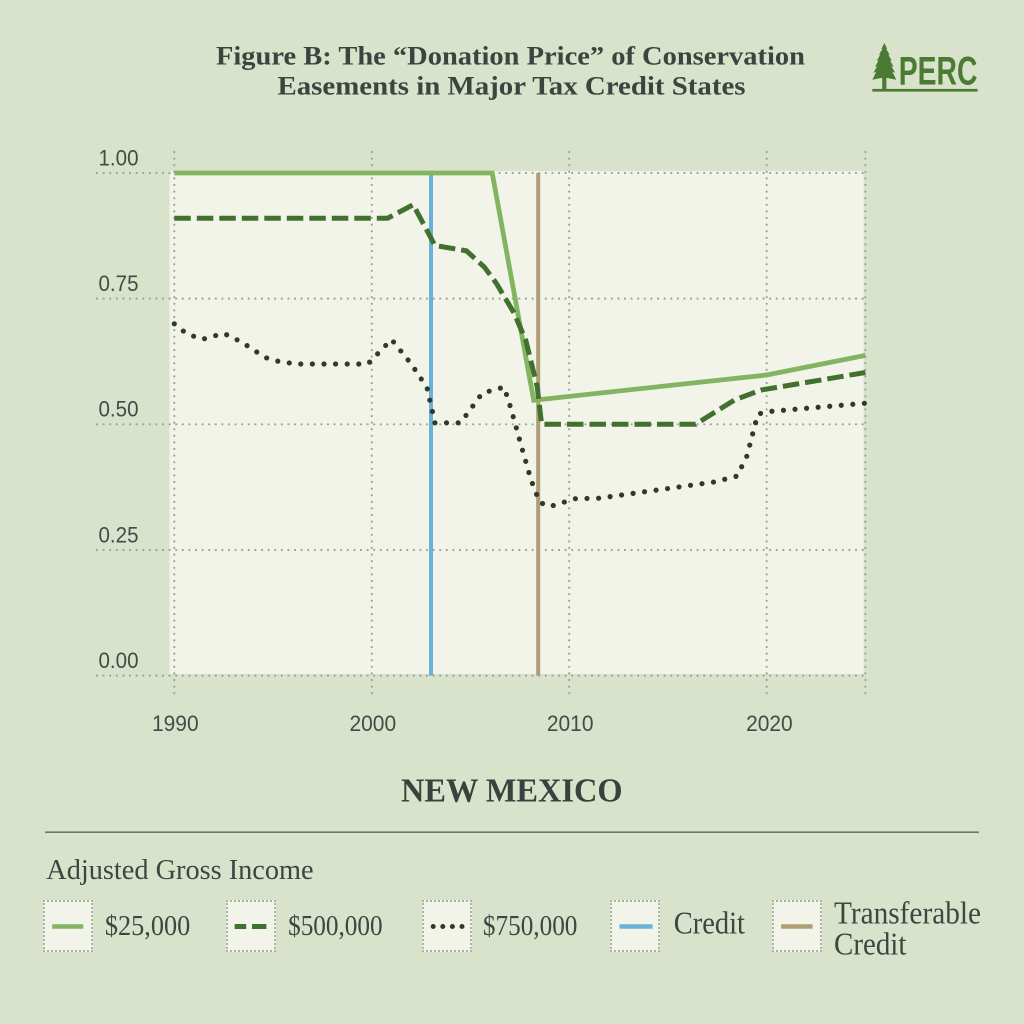 The image size is (1024, 1024). Describe the element at coordinates (570, 723) in the screenshot. I see `svg-text: 2010` at that location.